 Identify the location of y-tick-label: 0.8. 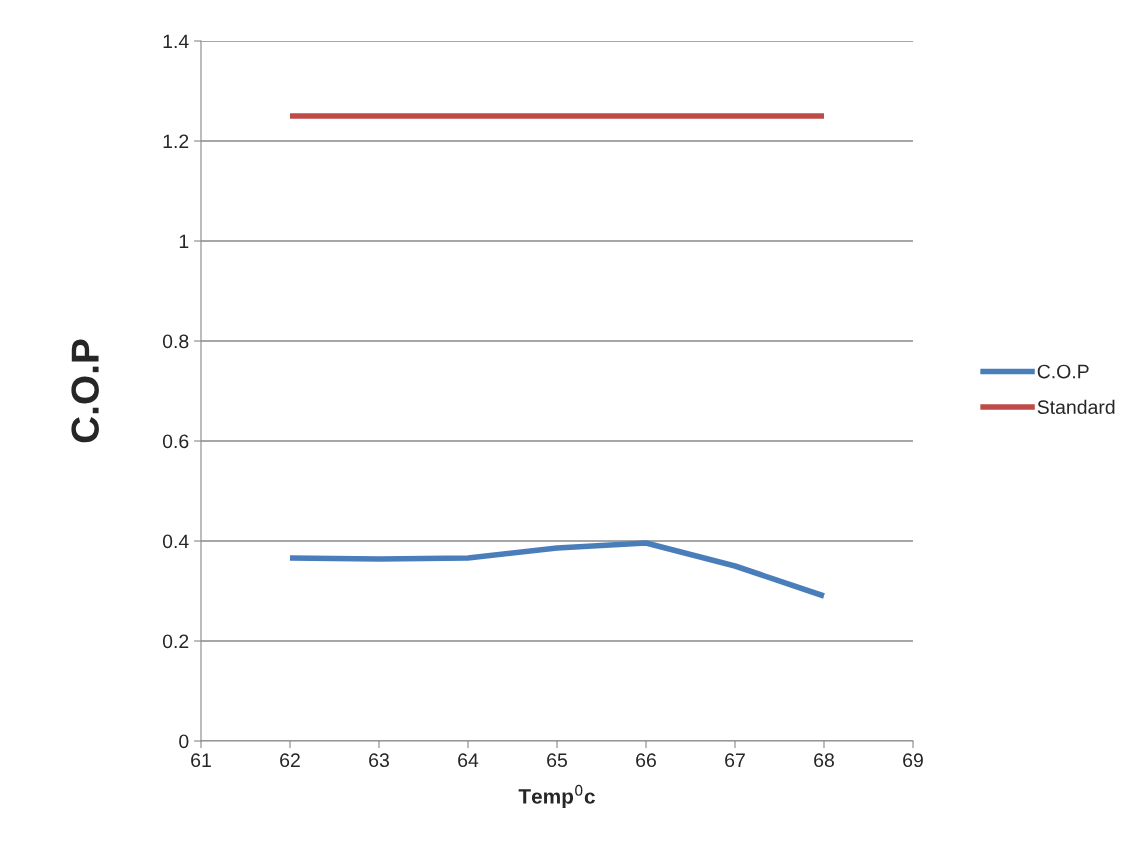
(175, 341).